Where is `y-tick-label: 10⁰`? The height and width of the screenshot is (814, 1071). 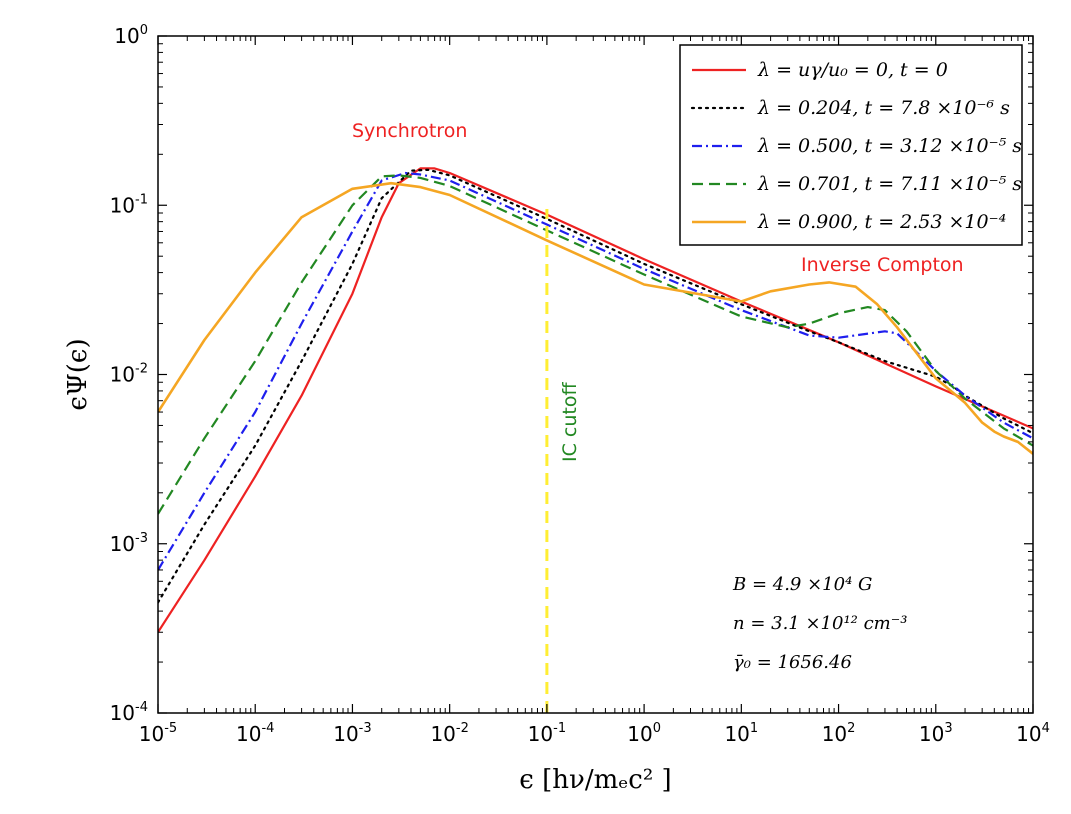
y-tick-label: 10⁰ is located at coordinates (131, 35).